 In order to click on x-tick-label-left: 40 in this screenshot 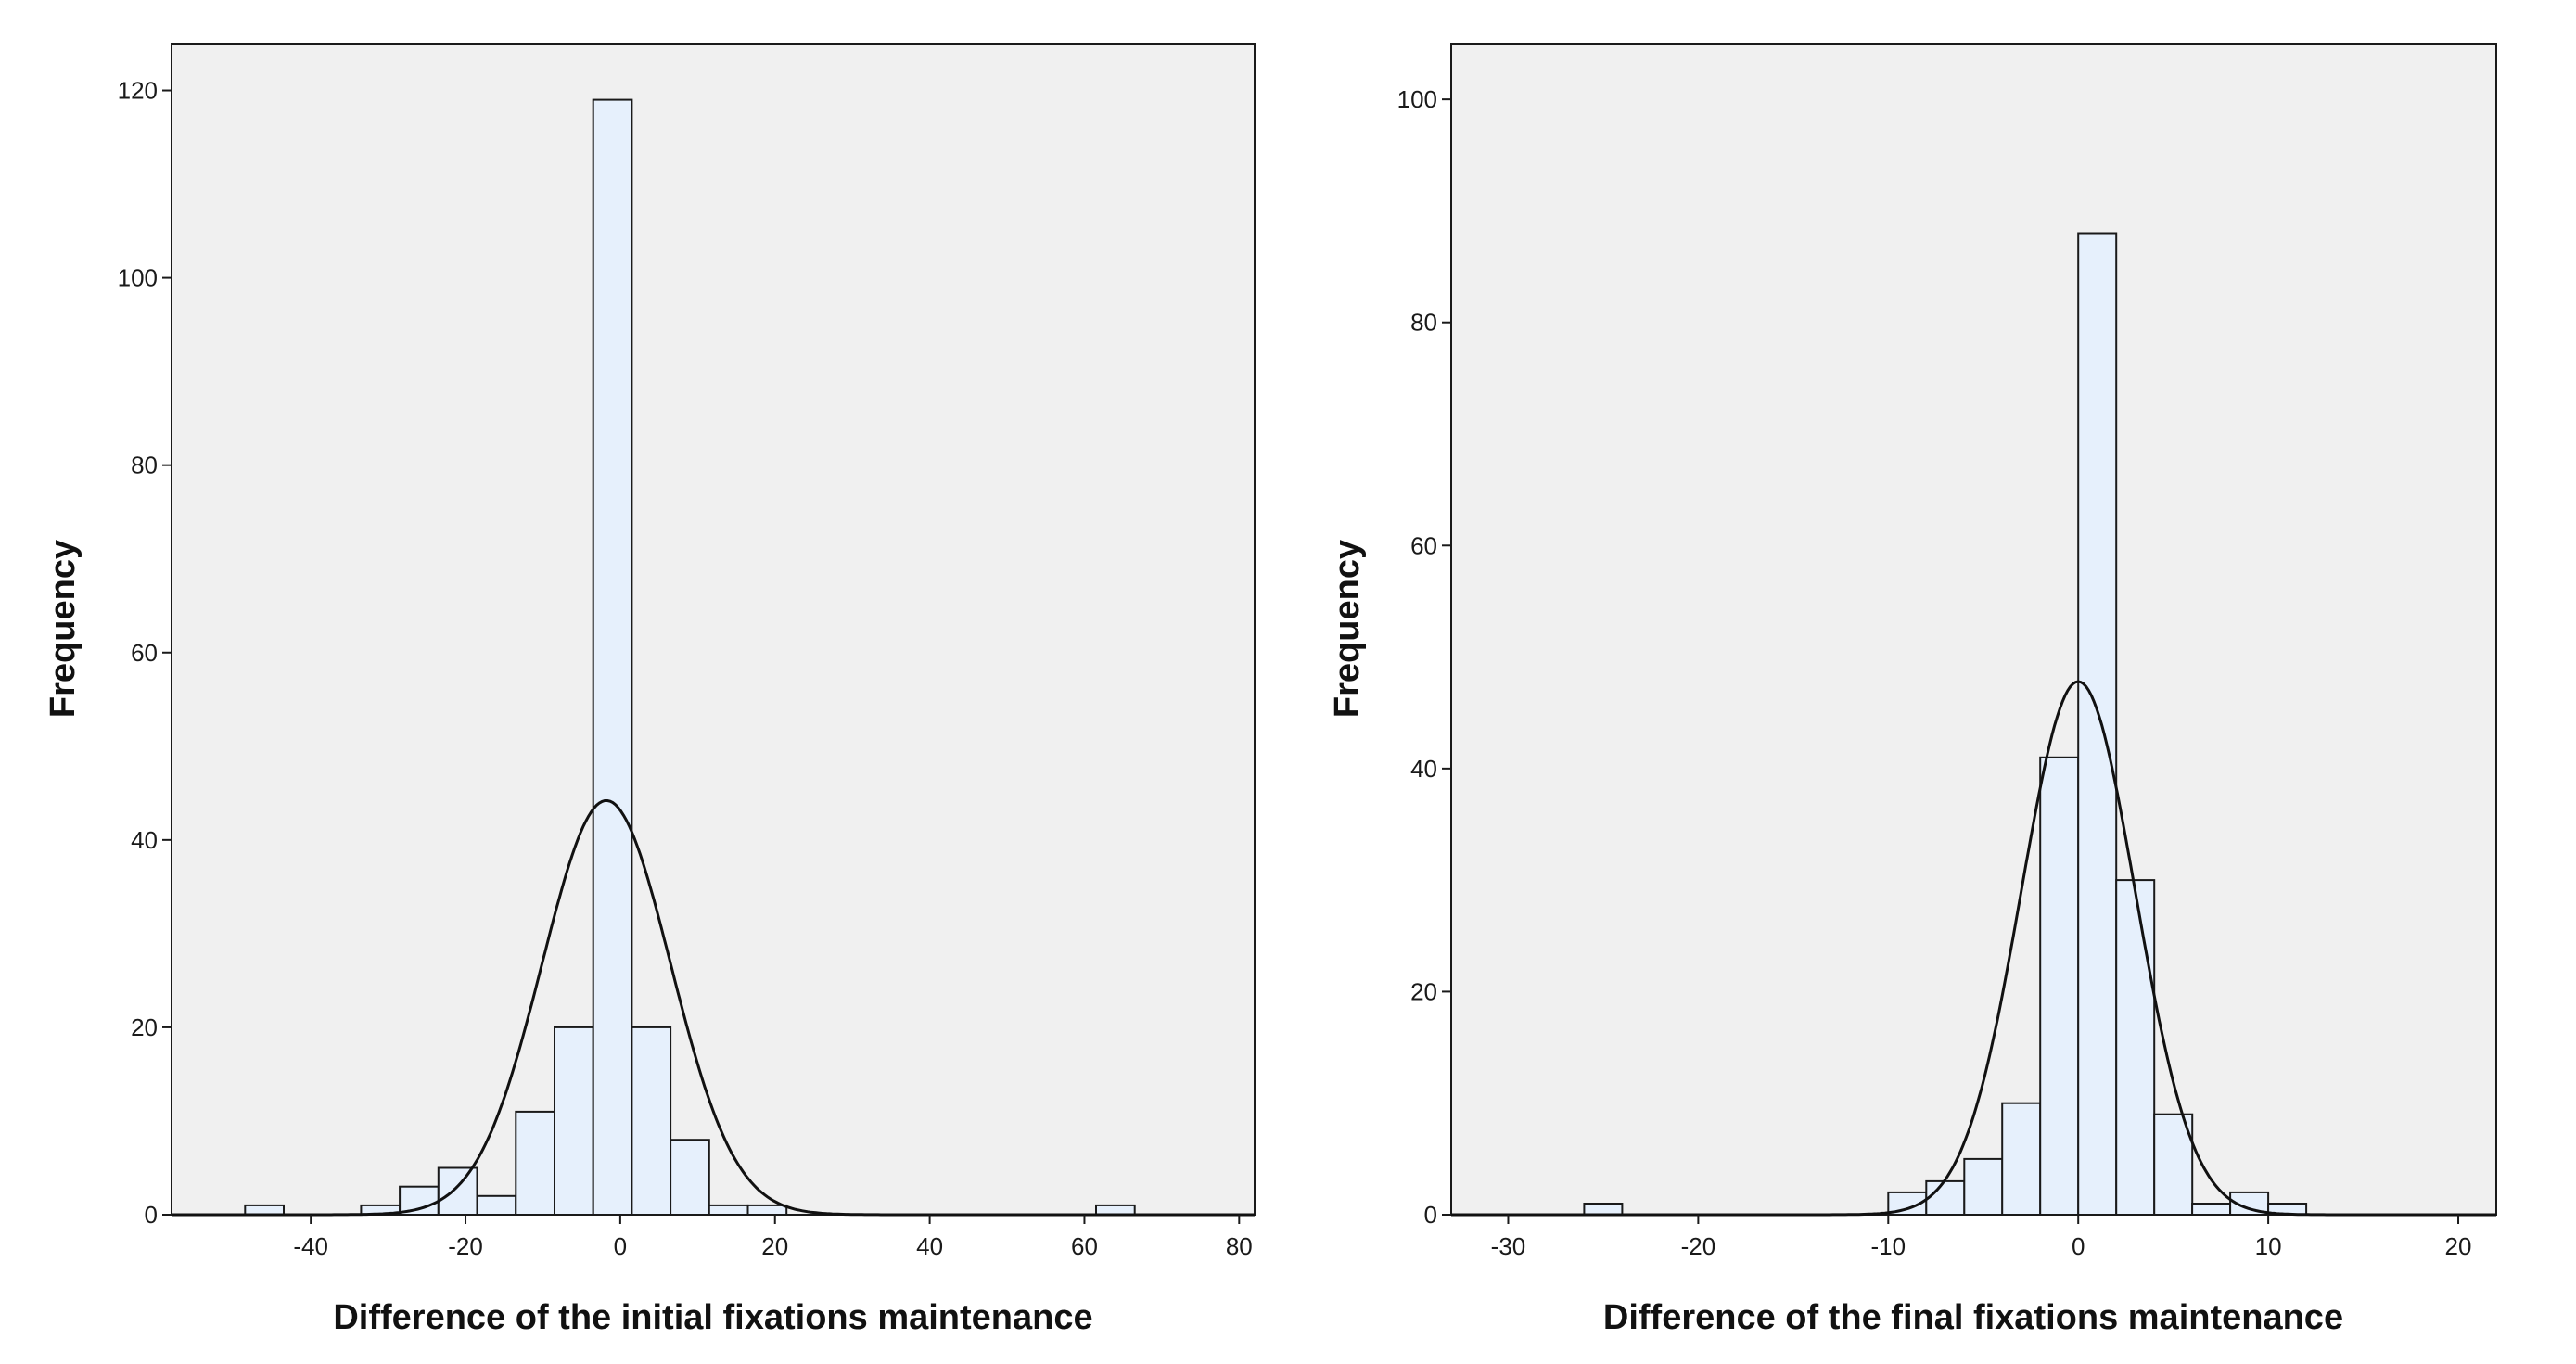, I will do `click(930, 1246)`.